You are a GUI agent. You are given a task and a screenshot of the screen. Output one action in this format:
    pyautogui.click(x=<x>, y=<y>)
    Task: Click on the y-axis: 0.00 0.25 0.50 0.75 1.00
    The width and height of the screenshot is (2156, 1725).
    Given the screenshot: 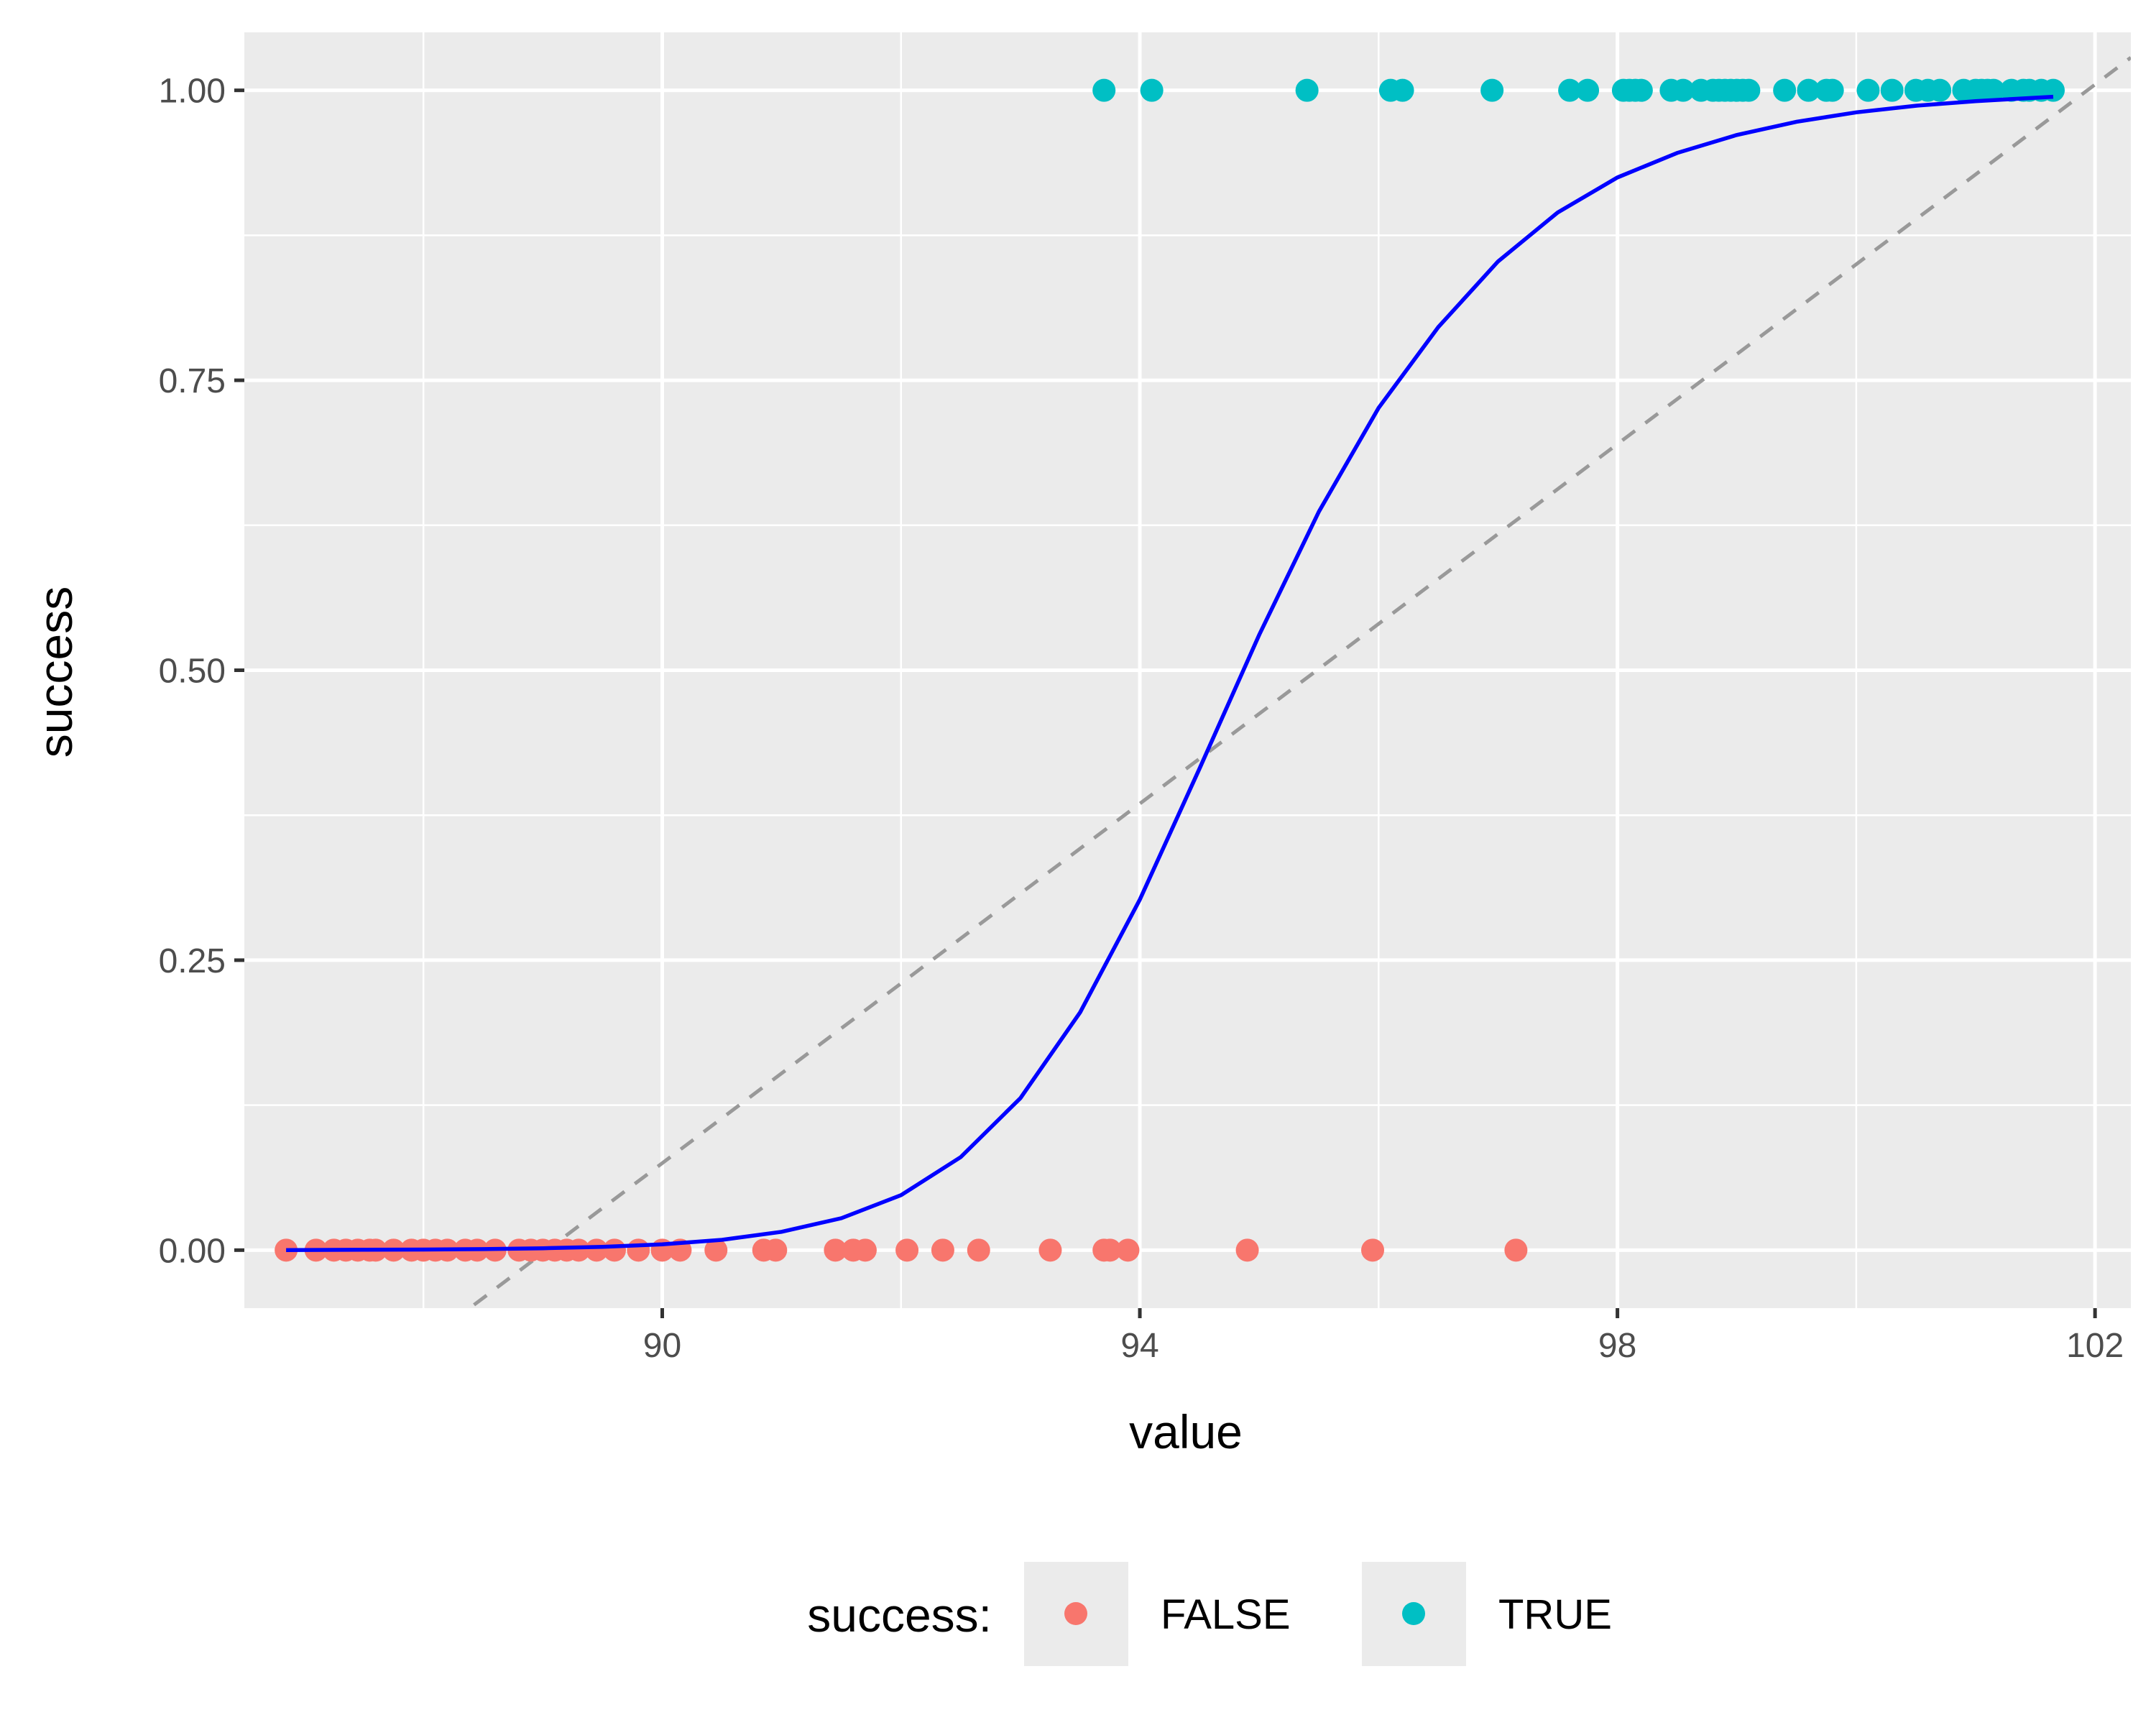 What is the action you would take?
    pyautogui.click(x=201, y=671)
    